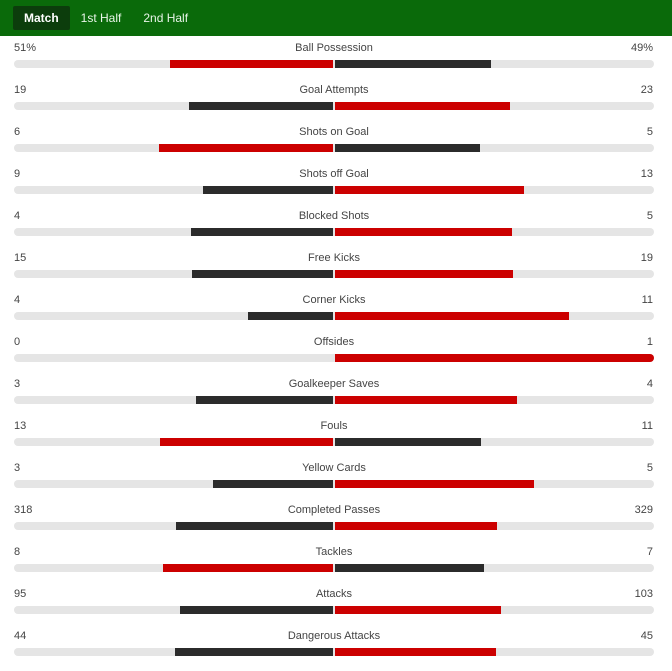  What do you see at coordinates (25, 48) in the screenshot?
I see `home-value: 51%` at bounding box center [25, 48].